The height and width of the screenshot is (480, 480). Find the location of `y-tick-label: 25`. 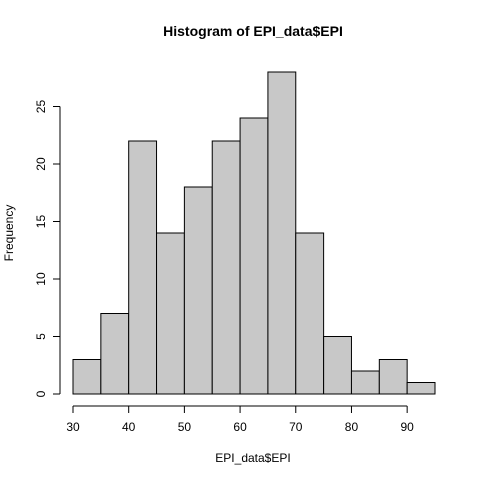

y-tick-label: 25 is located at coordinates (41, 107).